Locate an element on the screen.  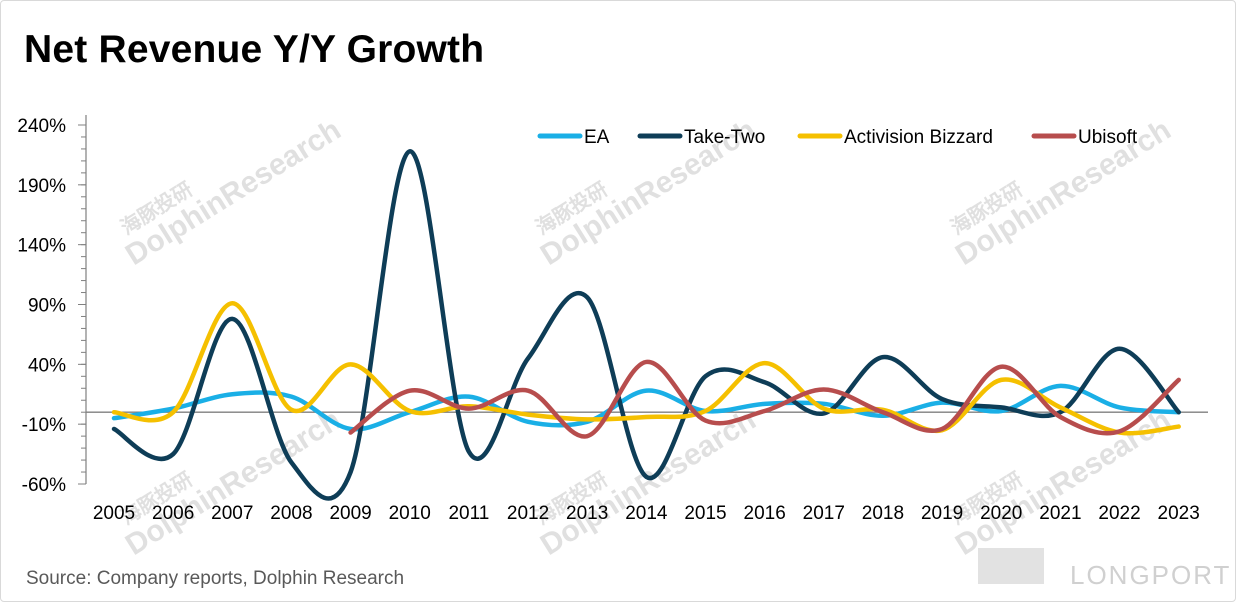
legend-label-take-two: Take-Two is located at coordinates (724, 137).